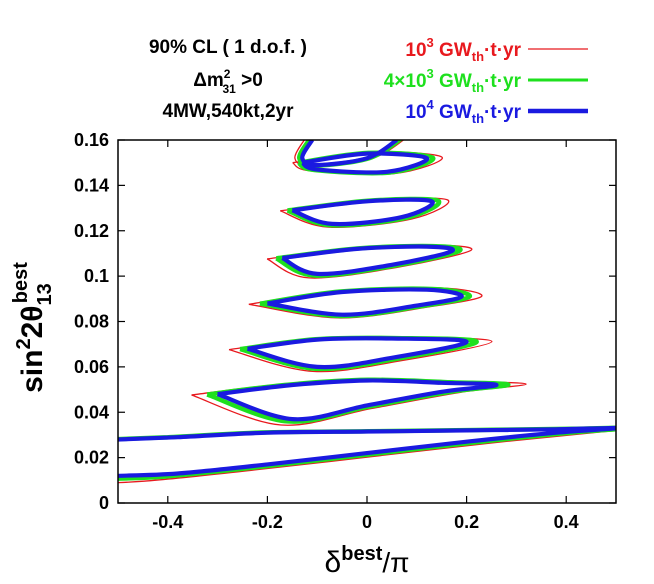 The image size is (654, 584). Describe the element at coordinates (91, 231) in the screenshot. I see `y-tick-label-6: 0.12` at that location.